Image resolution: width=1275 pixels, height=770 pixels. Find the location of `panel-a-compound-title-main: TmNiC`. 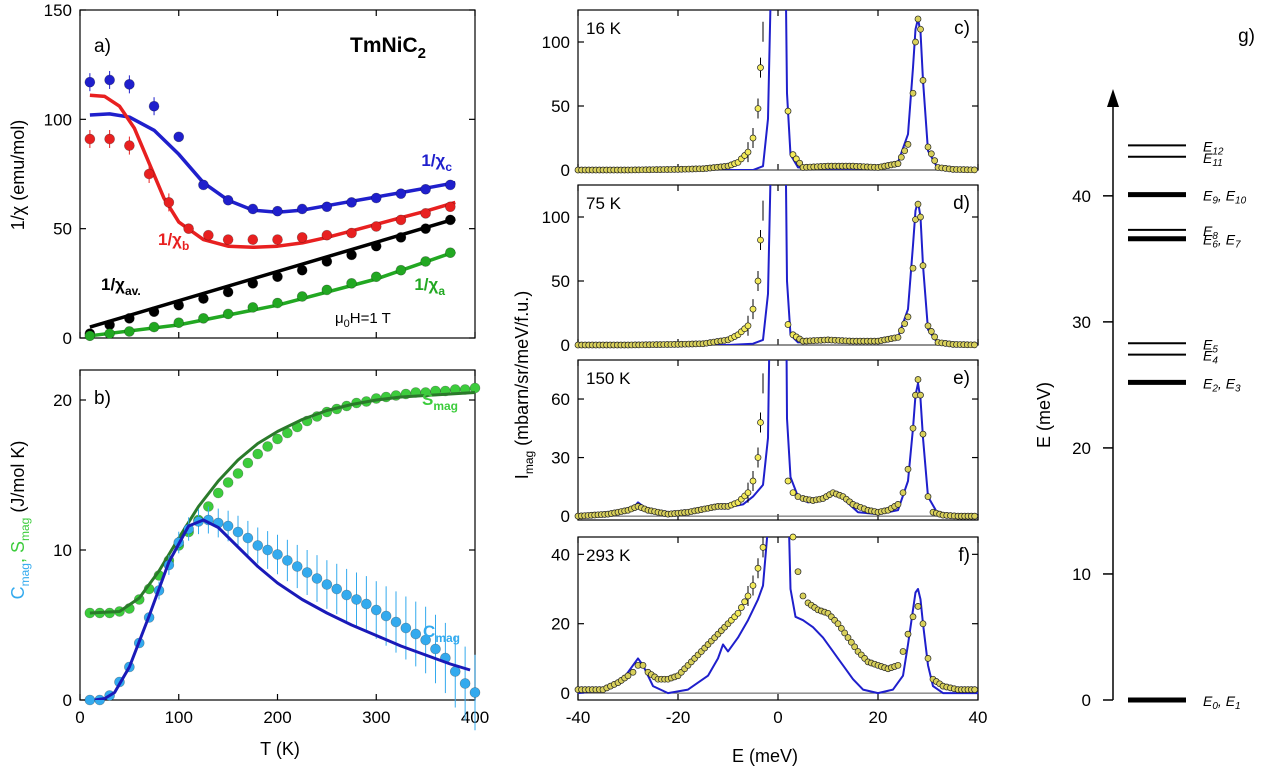

panel-a-compound-title-main: TmNiC is located at coordinates (384, 45).